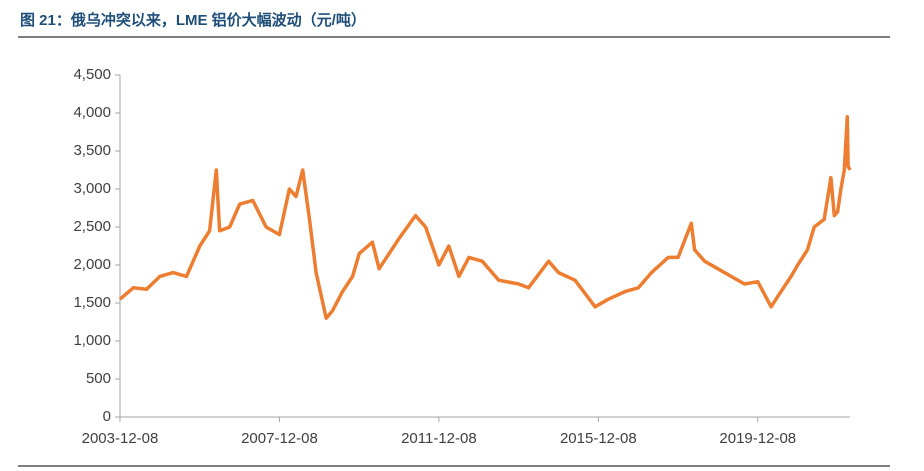  Describe the element at coordinates (92, 226) in the screenshot. I see `y-tick-label: 2,500` at that location.